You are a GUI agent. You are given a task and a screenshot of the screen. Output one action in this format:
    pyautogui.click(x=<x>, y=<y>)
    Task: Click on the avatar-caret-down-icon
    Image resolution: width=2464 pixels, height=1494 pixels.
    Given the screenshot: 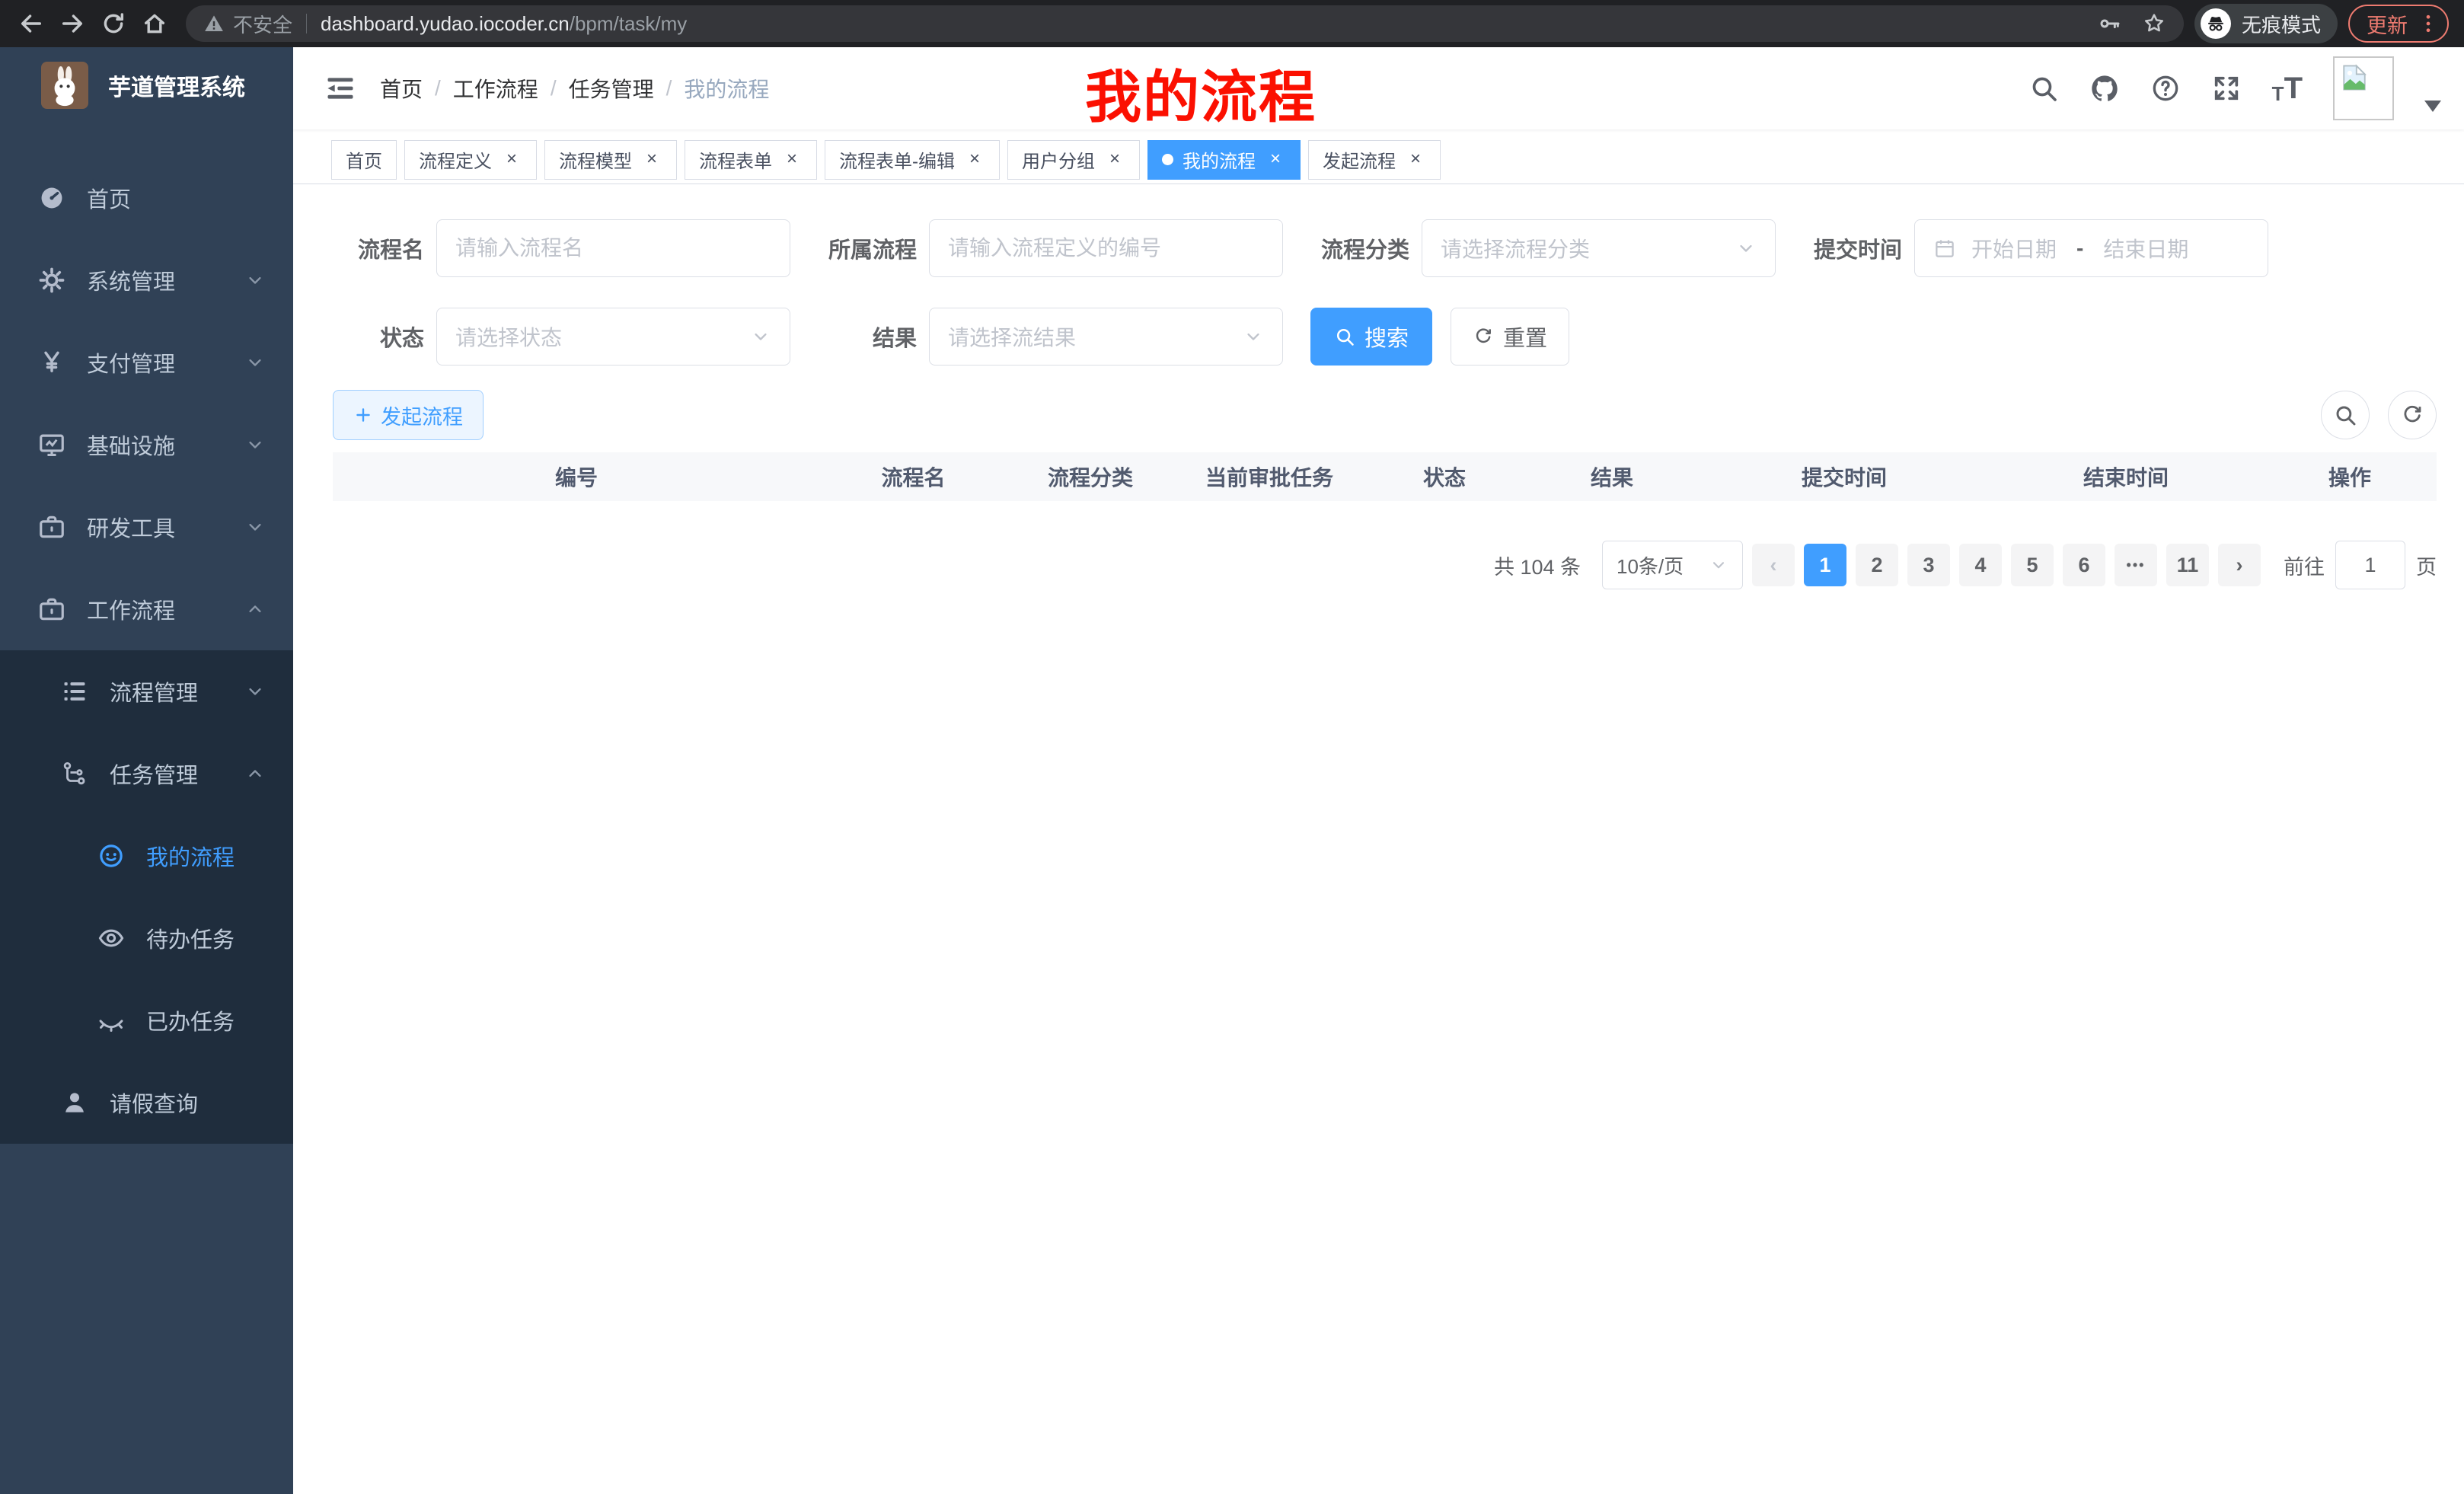 What is the action you would take?
    pyautogui.click(x=2432, y=106)
    